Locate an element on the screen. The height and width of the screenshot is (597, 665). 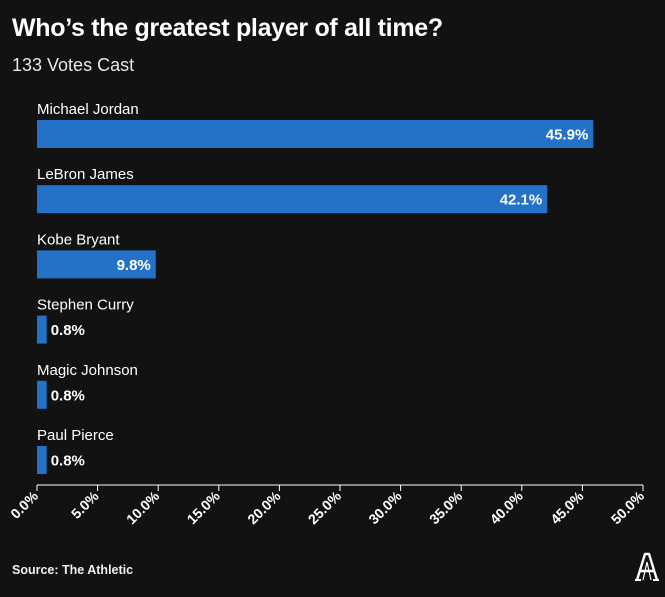
x-tick-label: 25.0% is located at coordinates (325, 507).